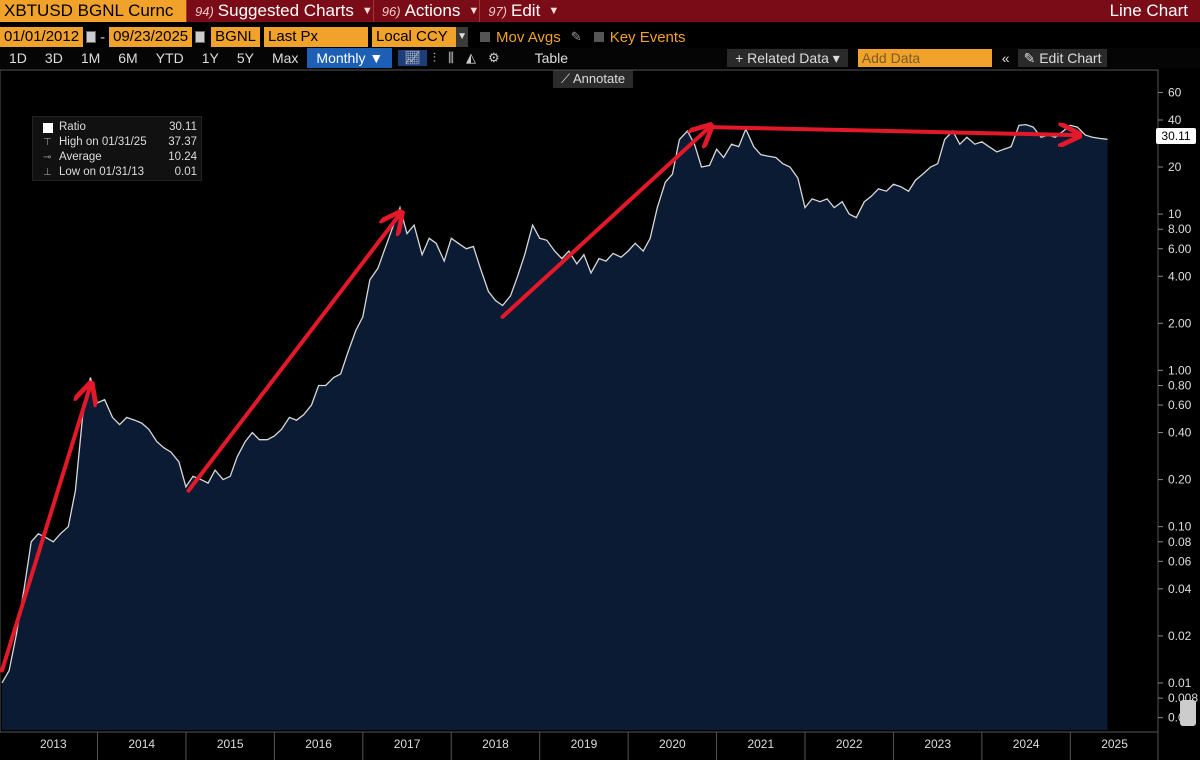  Describe the element at coordinates (128, 58) in the screenshot. I see `period-6m: 6M` at that location.